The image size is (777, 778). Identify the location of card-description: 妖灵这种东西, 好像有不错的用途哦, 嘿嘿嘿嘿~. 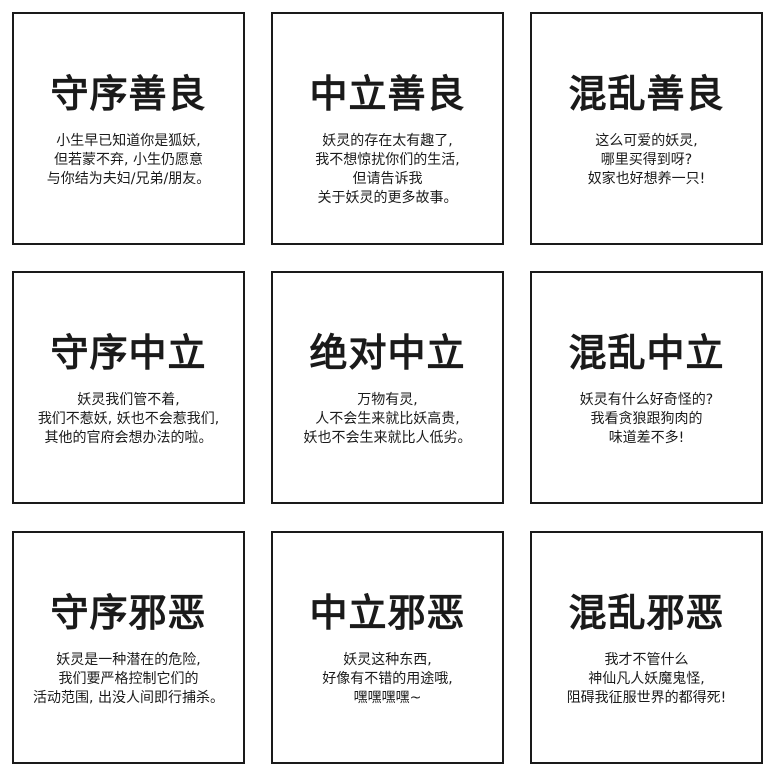
(387, 679).